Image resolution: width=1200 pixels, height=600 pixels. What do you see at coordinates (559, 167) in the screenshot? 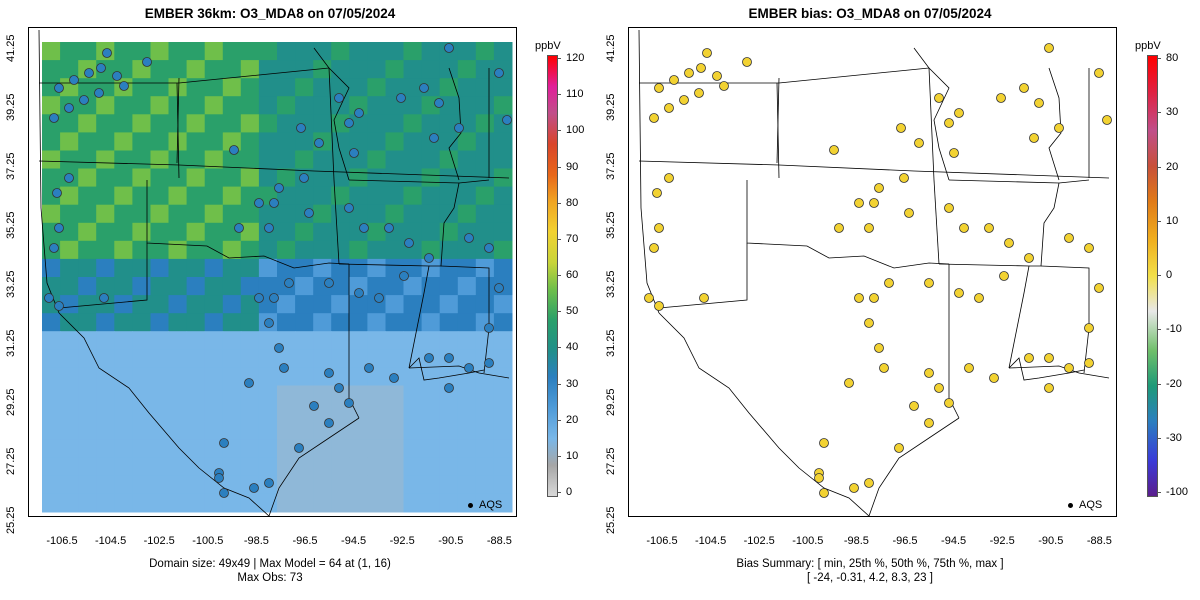
I see `colorbar-tick-mark` at bounding box center [559, 167].